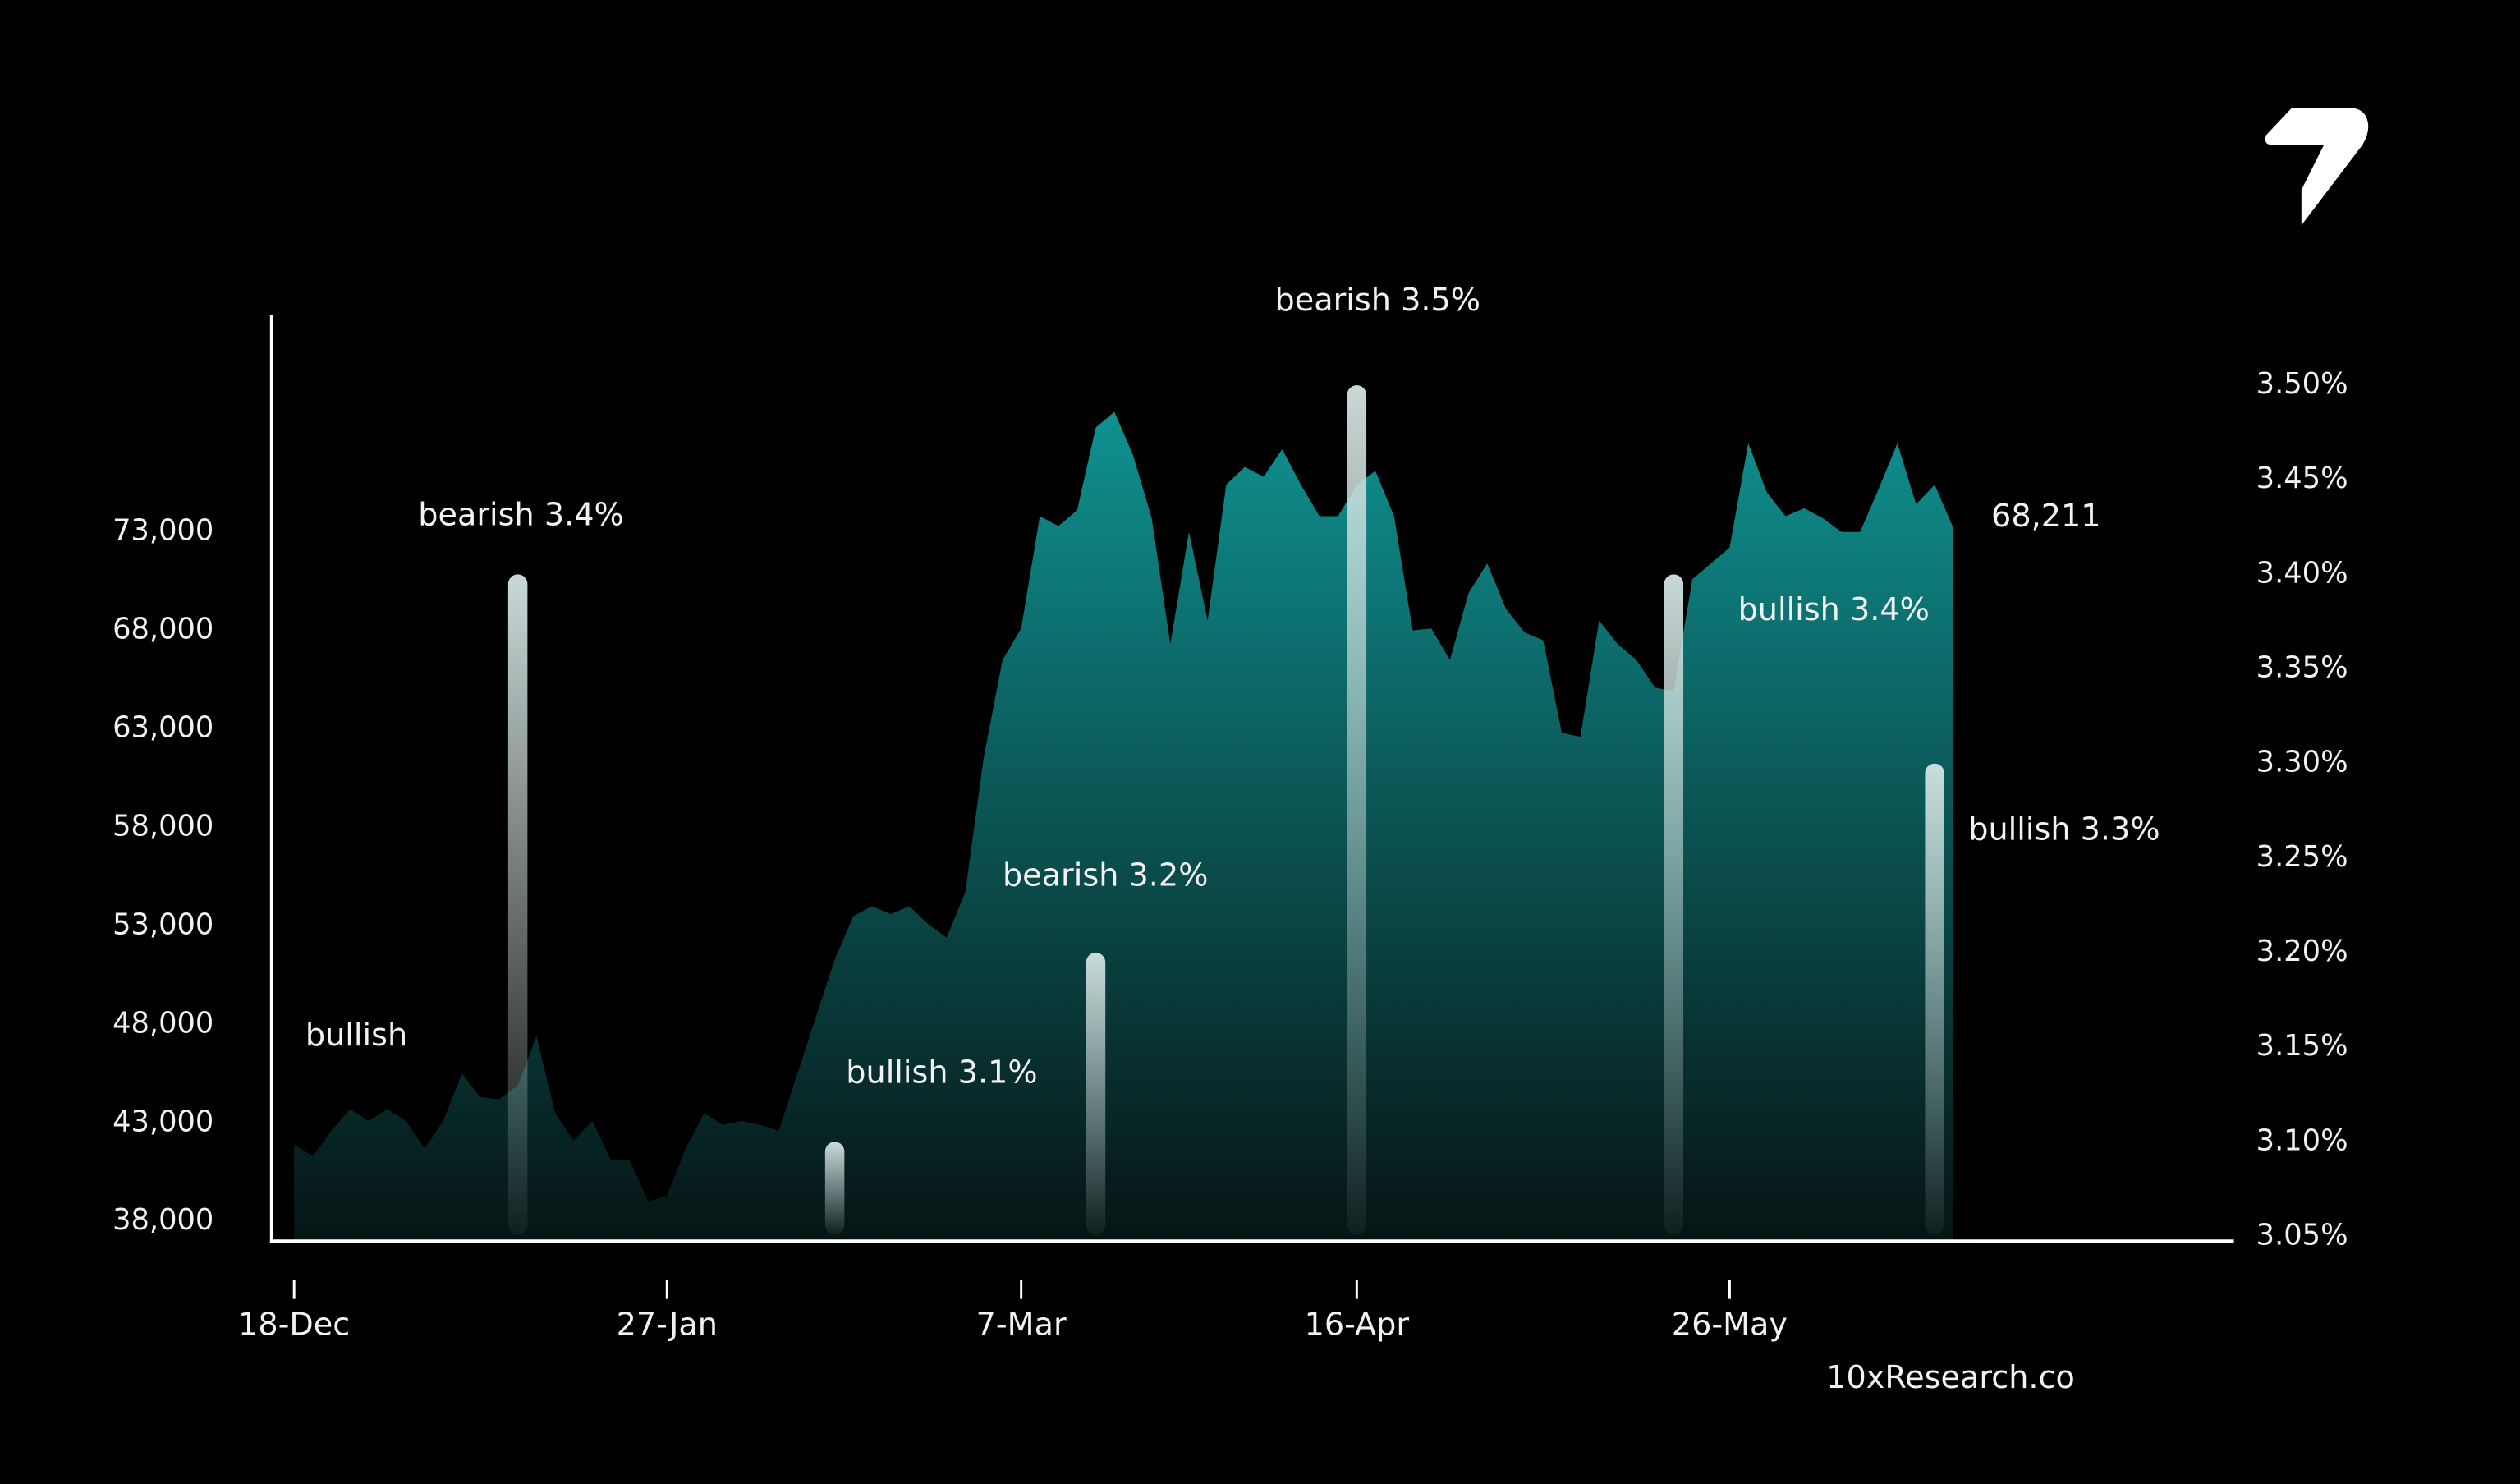 The width and height of the screenshot is (2520, 1484). What do you see at coordinates (162, 1220) in the screenshot?
I see `y-tick-label: 38,000` at bounding box center [162, 1220].